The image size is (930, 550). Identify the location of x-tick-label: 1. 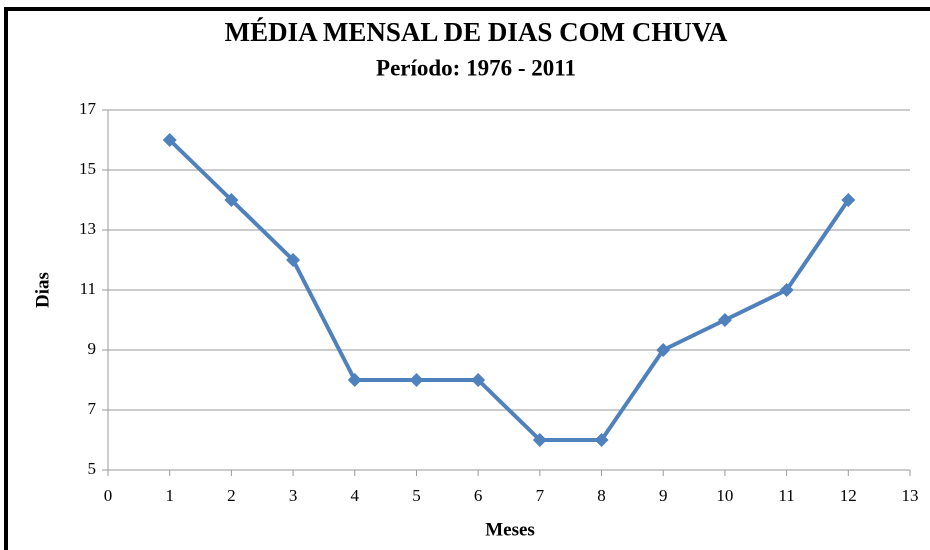
(169, 495).